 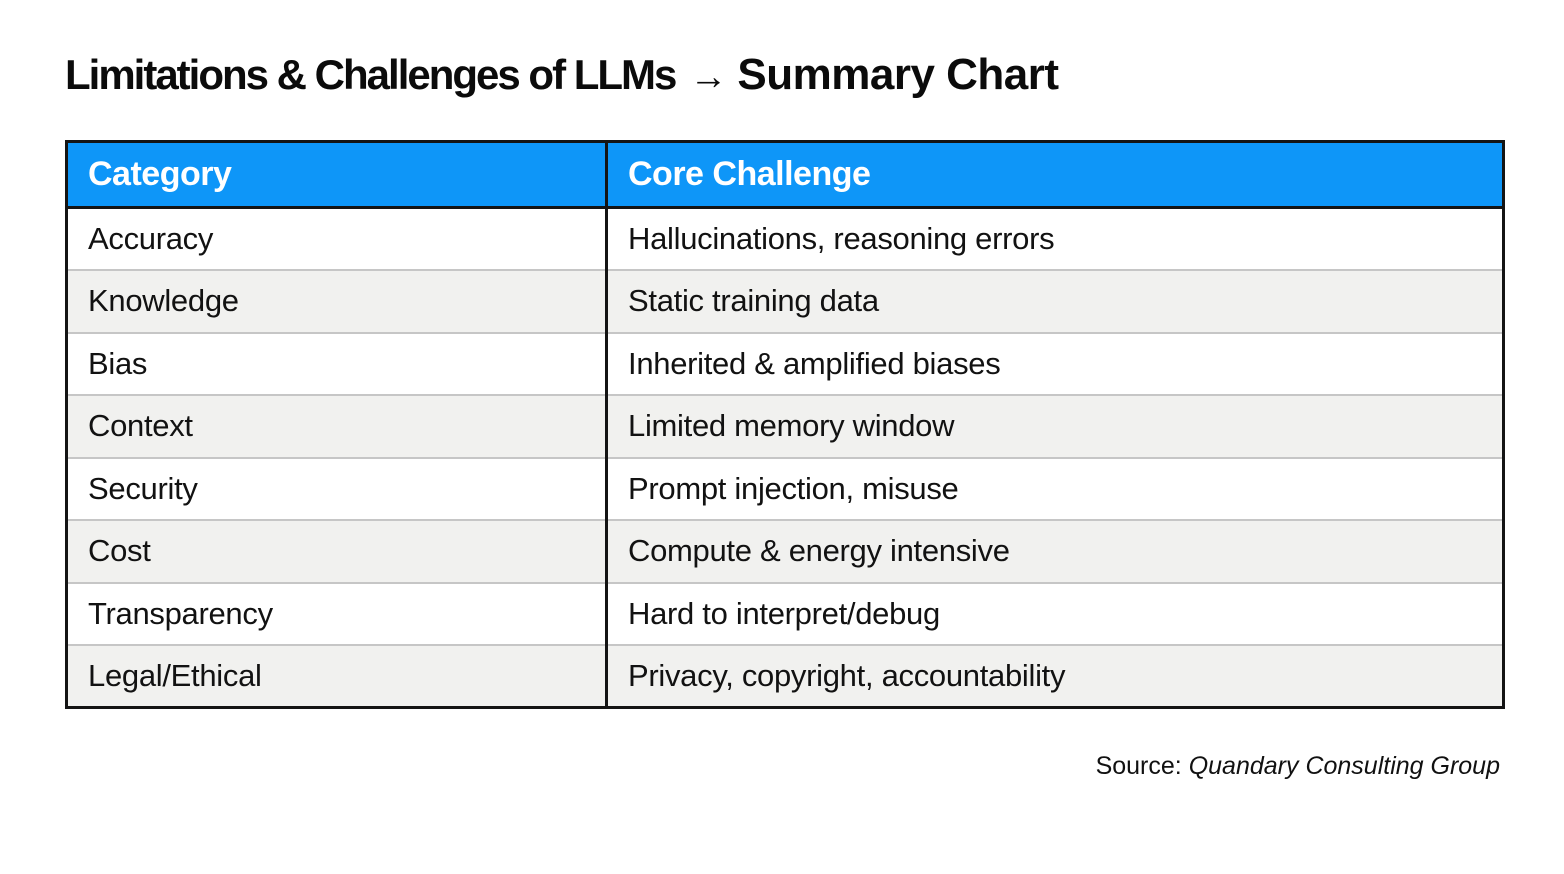 What do you see at coordinates (337, 676) in the screenshot?
I see `category-cell: Legal/Ethical` at bounding box center [337, 676].